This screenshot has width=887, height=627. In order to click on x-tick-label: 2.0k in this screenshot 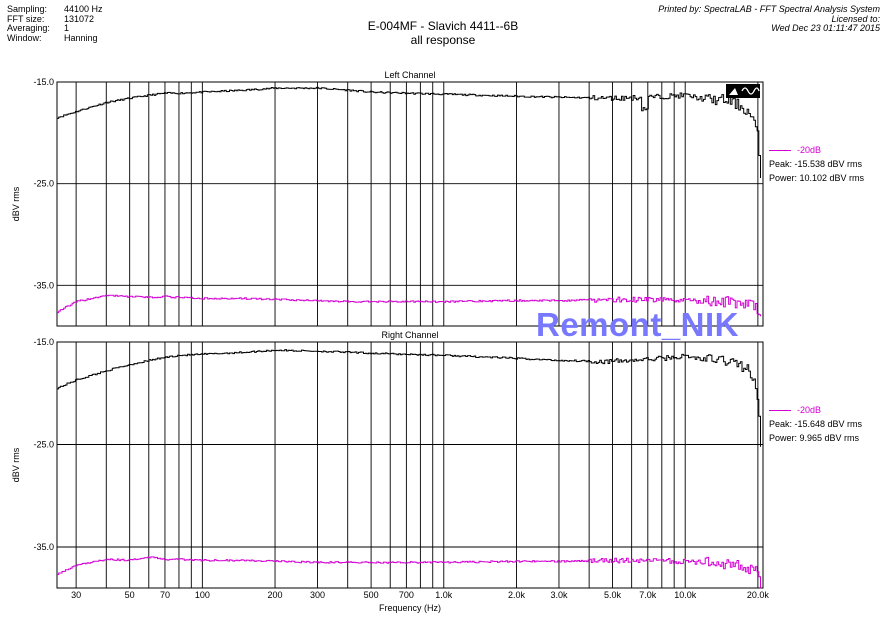, I will do `click(517, 595)`.